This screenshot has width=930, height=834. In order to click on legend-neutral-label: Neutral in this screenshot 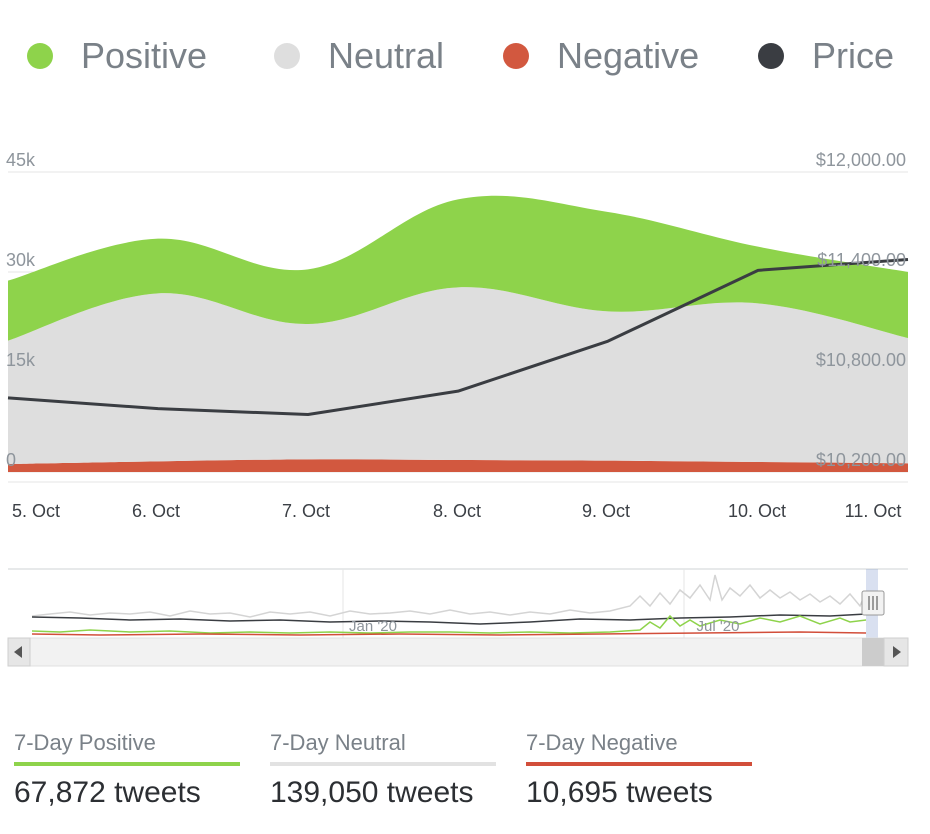, I will do `click(386, 55)`.